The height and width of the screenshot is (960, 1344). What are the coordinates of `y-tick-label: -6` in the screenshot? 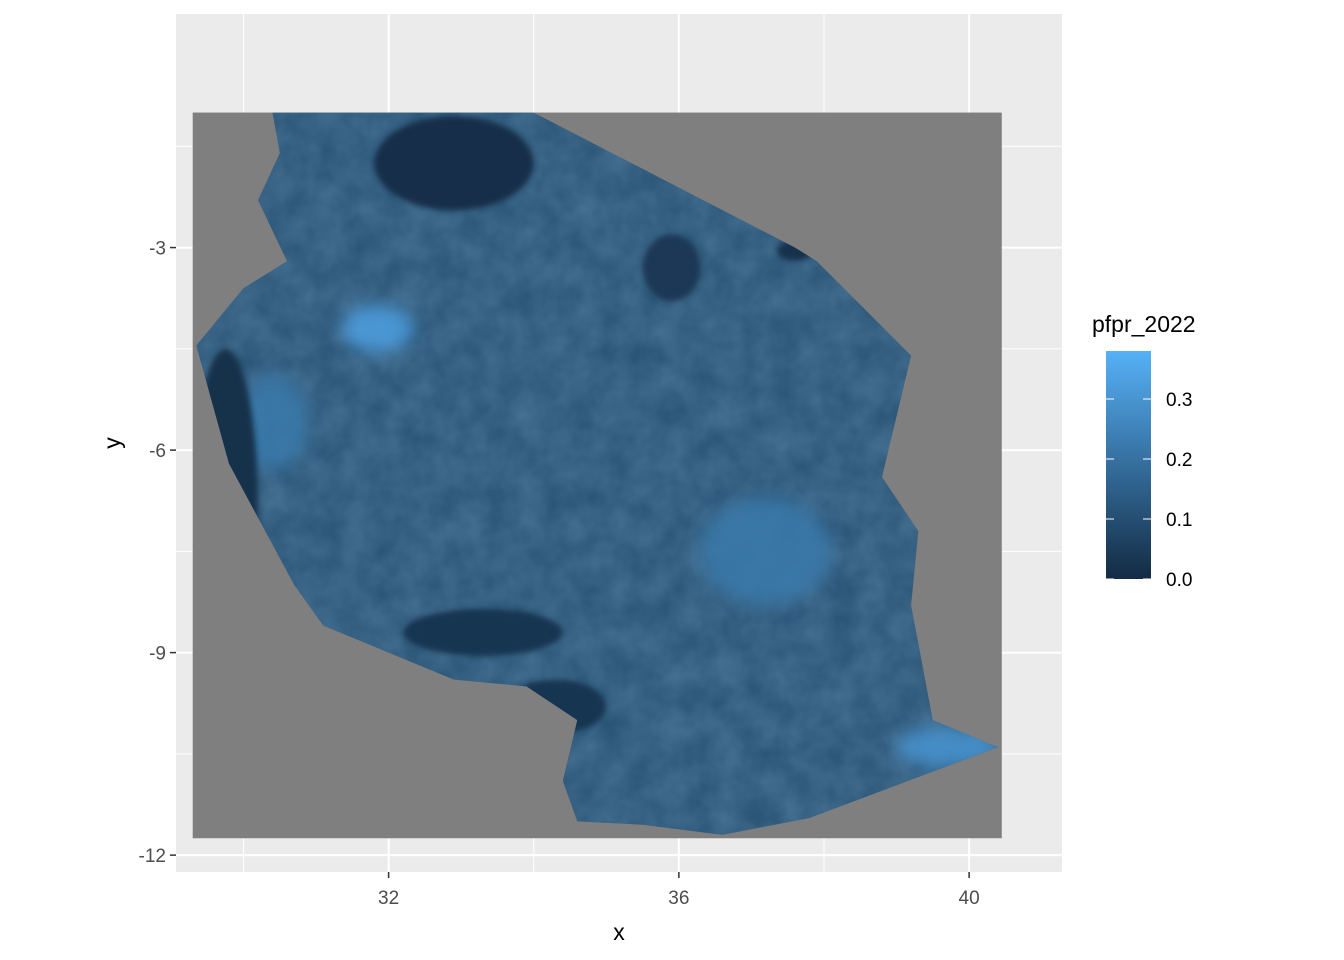 It's located at (157, 451).